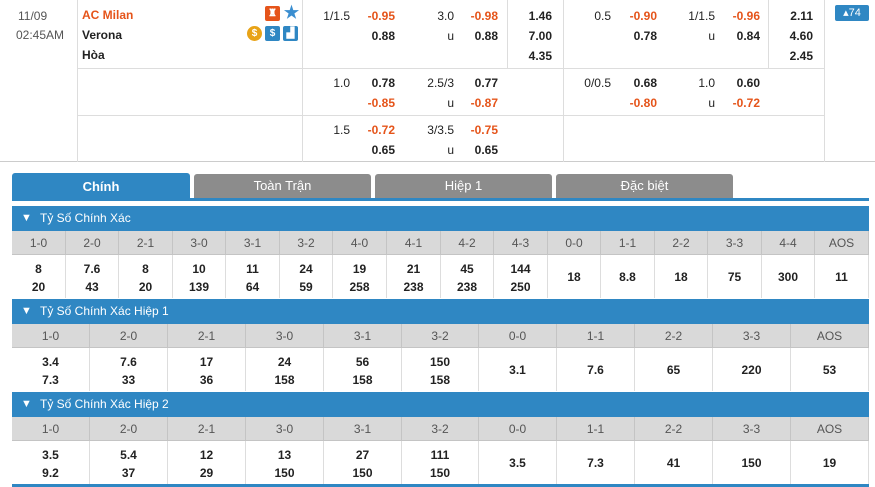 The height and width of the screenshot is (487, 875). What do you see at coordinates (643, 103) in the screenshot?
I see `h1-ah-away-odds: -0.80` at bounding box center [643, 103].